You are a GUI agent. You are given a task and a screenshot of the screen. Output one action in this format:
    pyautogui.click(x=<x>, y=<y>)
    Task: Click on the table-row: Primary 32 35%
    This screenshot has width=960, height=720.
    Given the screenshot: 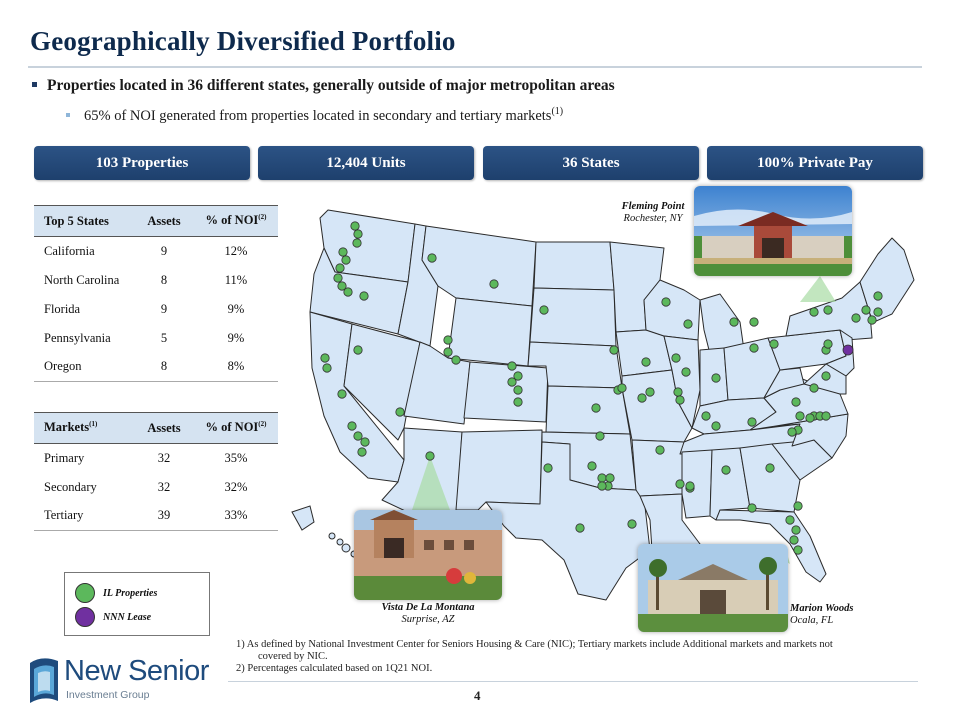 What is the action you would take?
    pyautogui.click(x=146, y=457)
    